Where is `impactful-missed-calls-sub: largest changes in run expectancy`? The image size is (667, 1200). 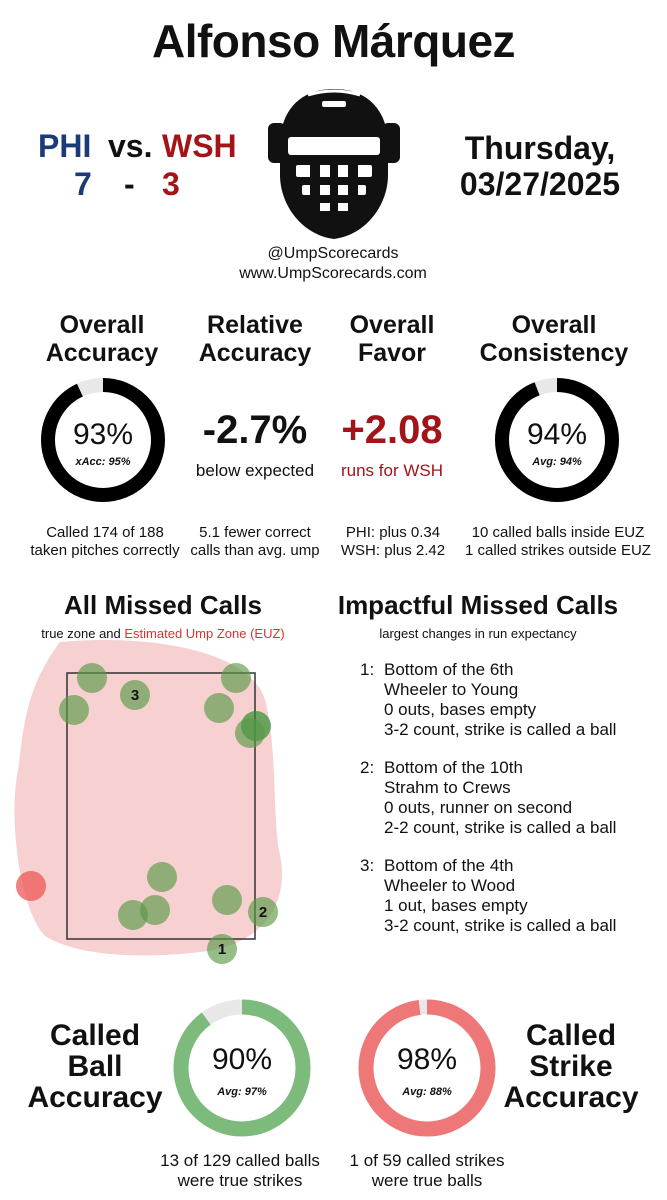 impactful-missed-calls-sub: largest changes in run expectancy is located at coordinates (478, 633).